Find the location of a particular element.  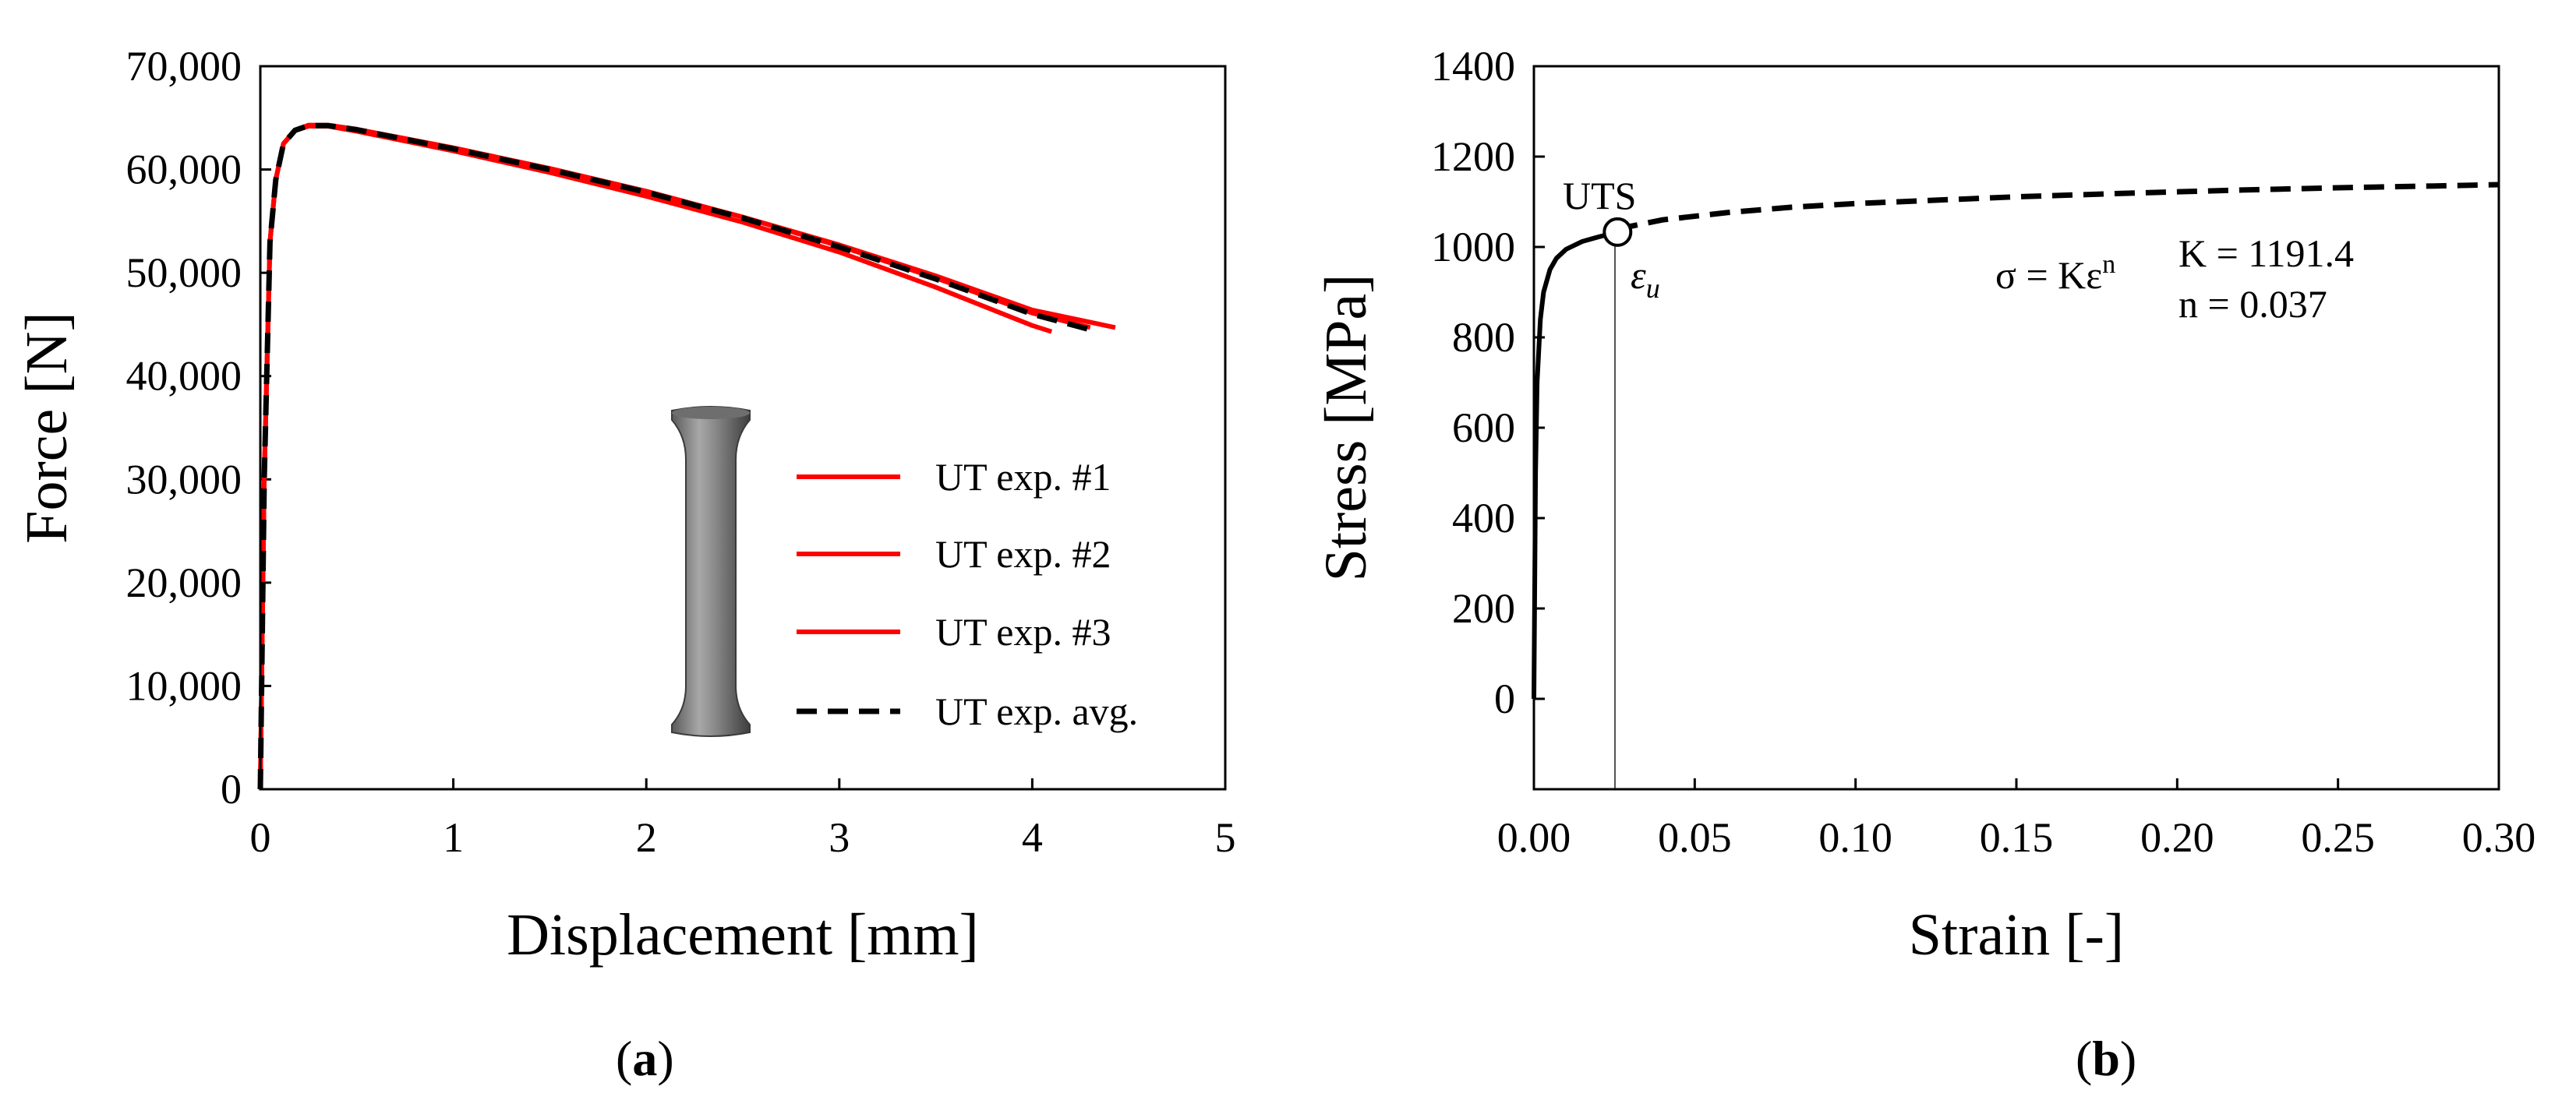

n-value-text: n = 0.037 is located at coordinates (2252, 304).